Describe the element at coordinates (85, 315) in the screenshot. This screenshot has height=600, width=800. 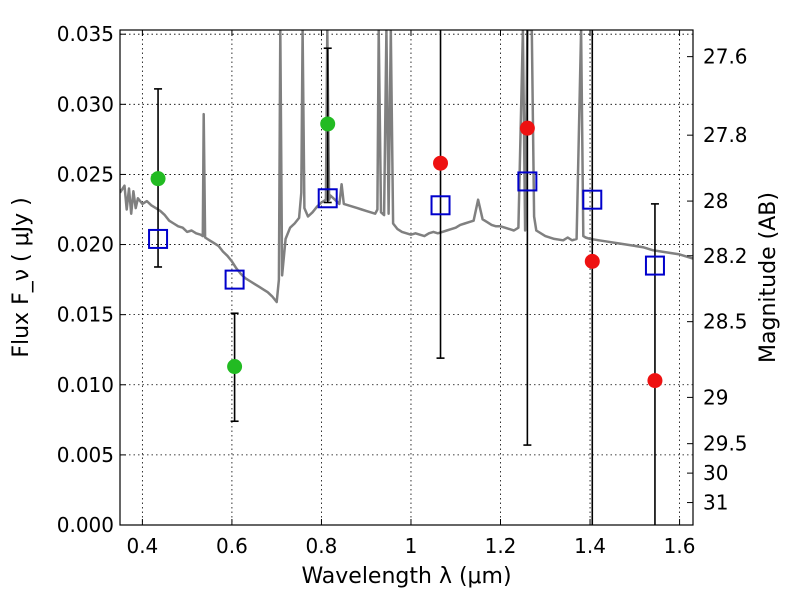
I see `y-tick-label: 0.015` at that location.